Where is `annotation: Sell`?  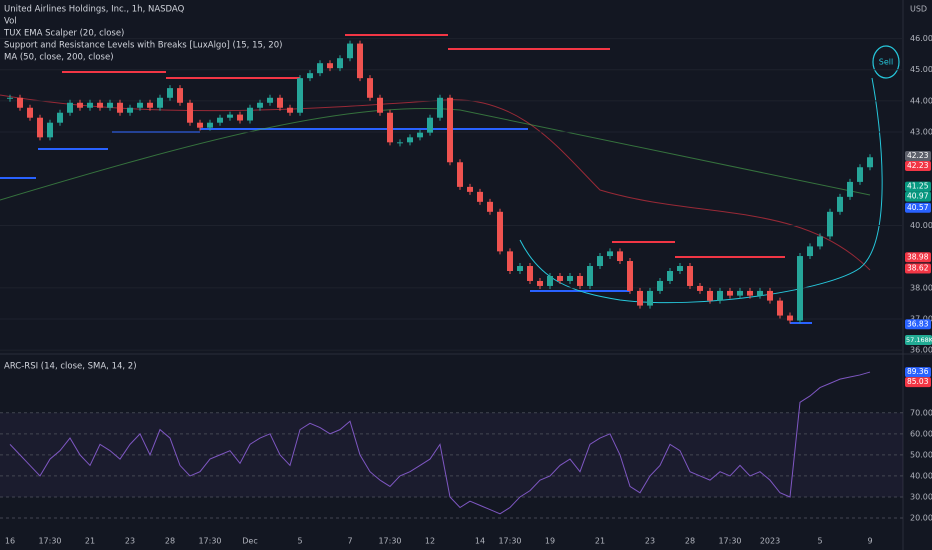 annotation: Sell is located at coordinates (886, 62).